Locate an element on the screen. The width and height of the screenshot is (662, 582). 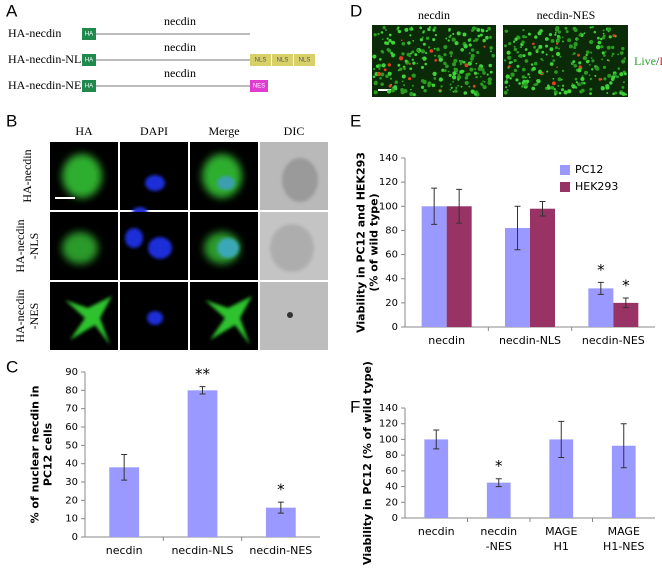
legend-swatch is located at coordinates (565, 170).